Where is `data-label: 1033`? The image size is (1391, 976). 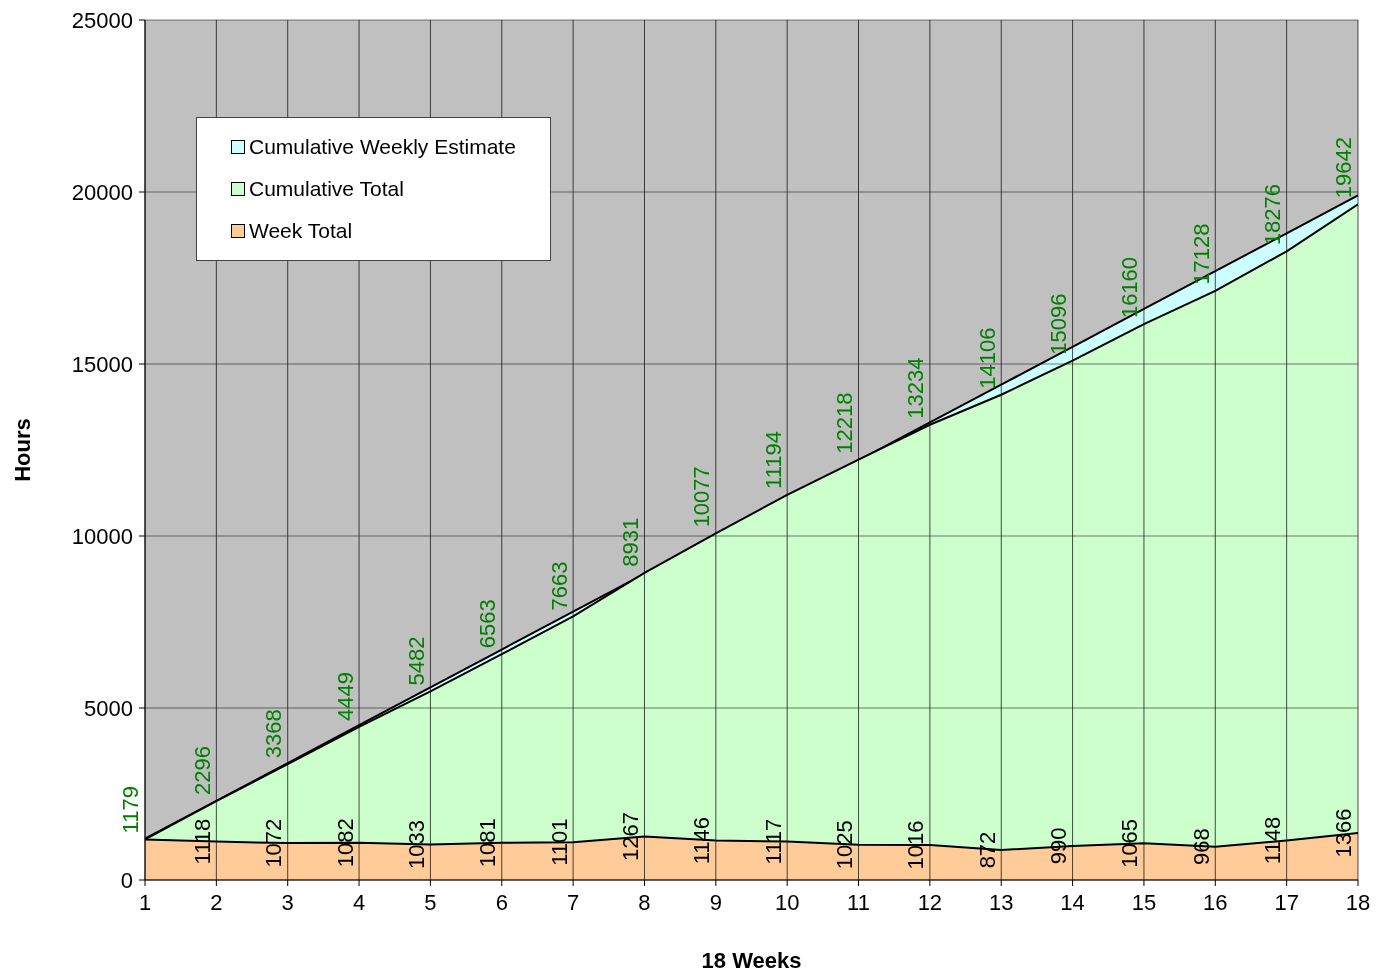
data-label: 1033 is located at coordinates (416, 844).